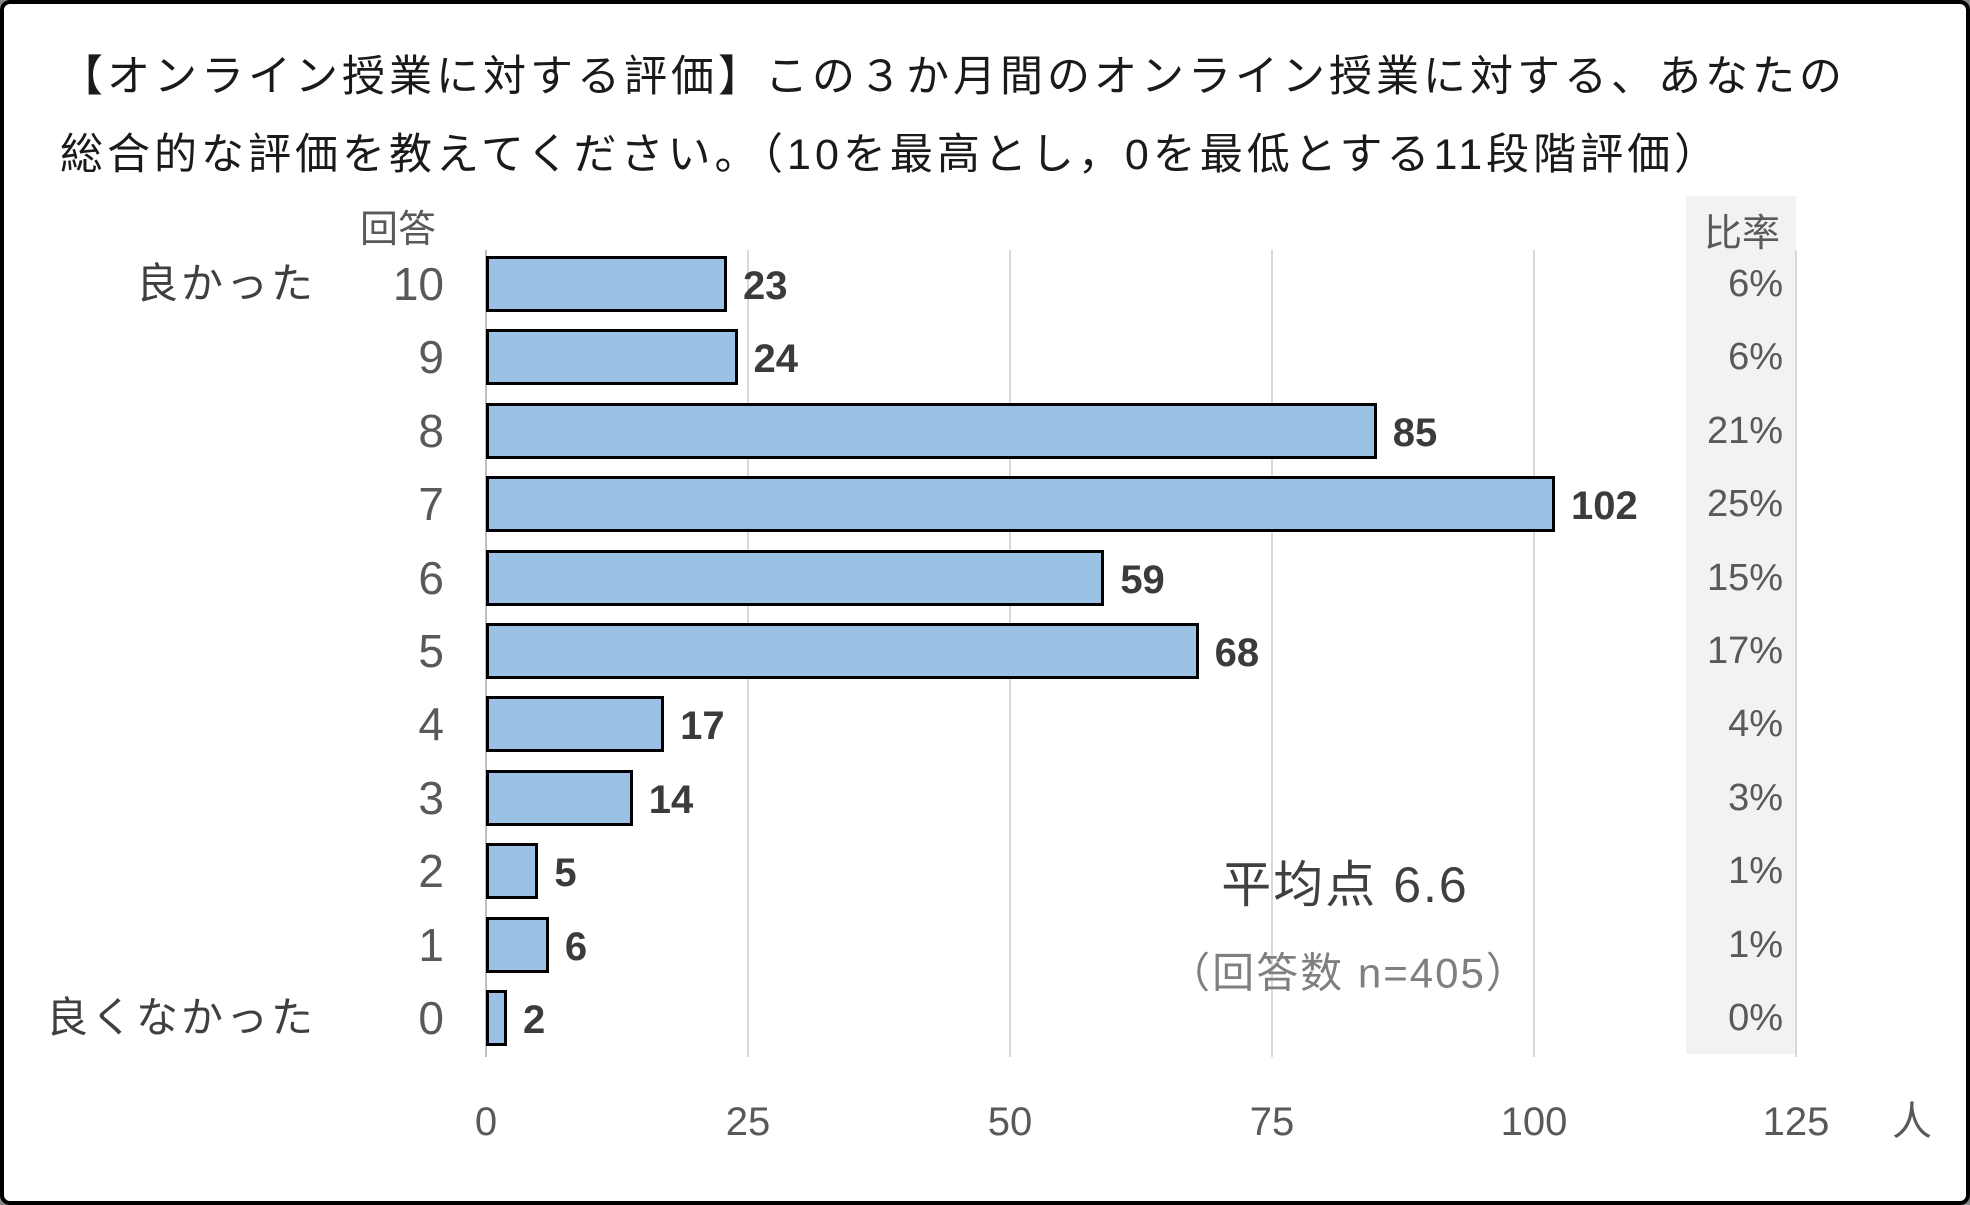 This screenshot has width=1970, height=1205. I want to click on rating-category-label: 6, so click(431, 577).